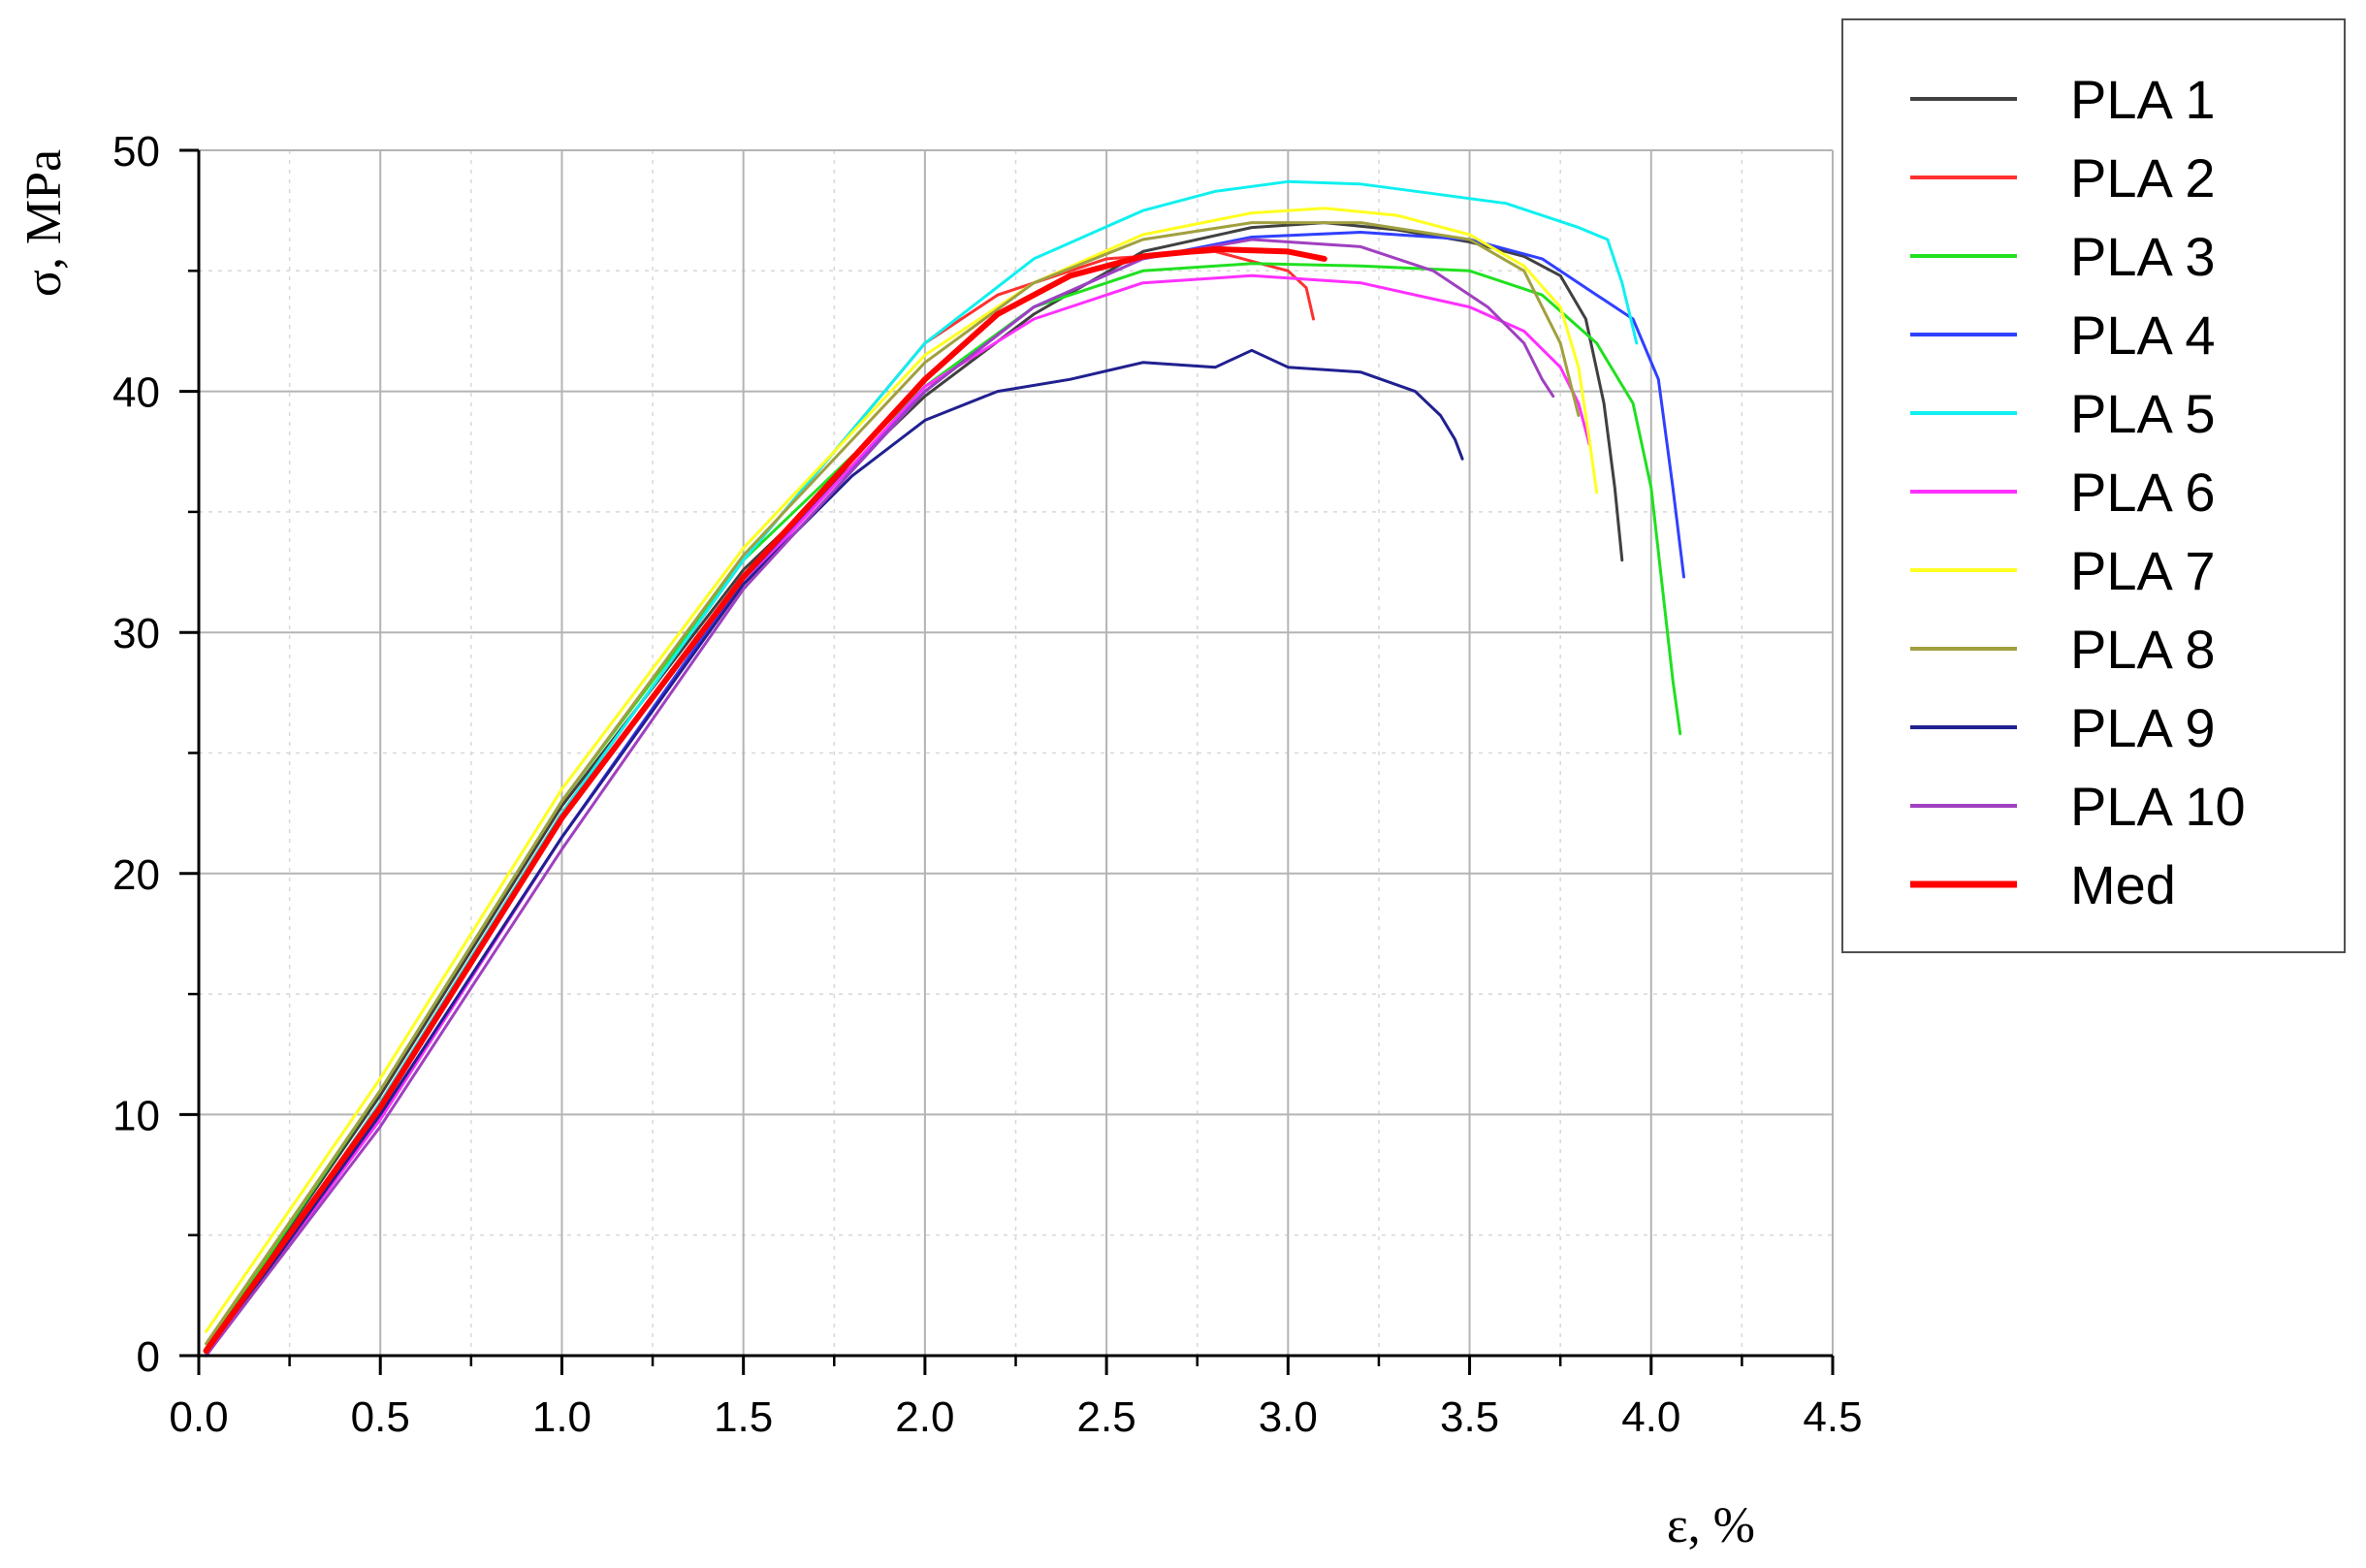 This screenshot has height=1568, width=2366. What do you see at coordinates (136, 152) in the screenshot?
I see `y-tick-label: 50` at bounding box center [136, 152].